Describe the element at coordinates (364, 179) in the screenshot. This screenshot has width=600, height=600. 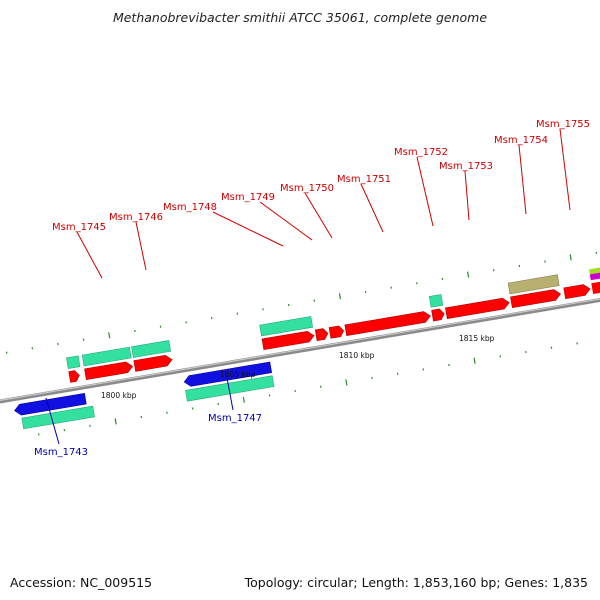
I see `gene-label: Msm_1751` at that location.